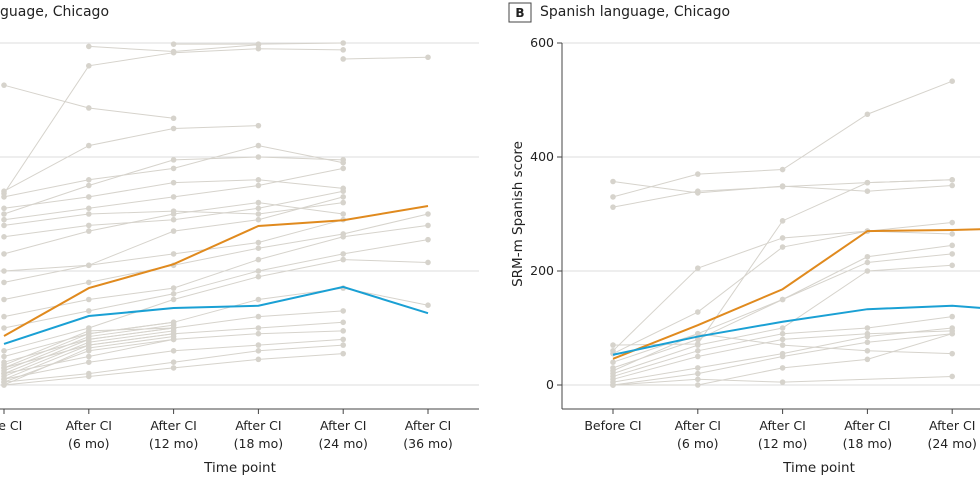  Describe the element at coordinates (635, 12) in the screenshot. I see `panel-b-title: Spanish language, Chicago` at that location.